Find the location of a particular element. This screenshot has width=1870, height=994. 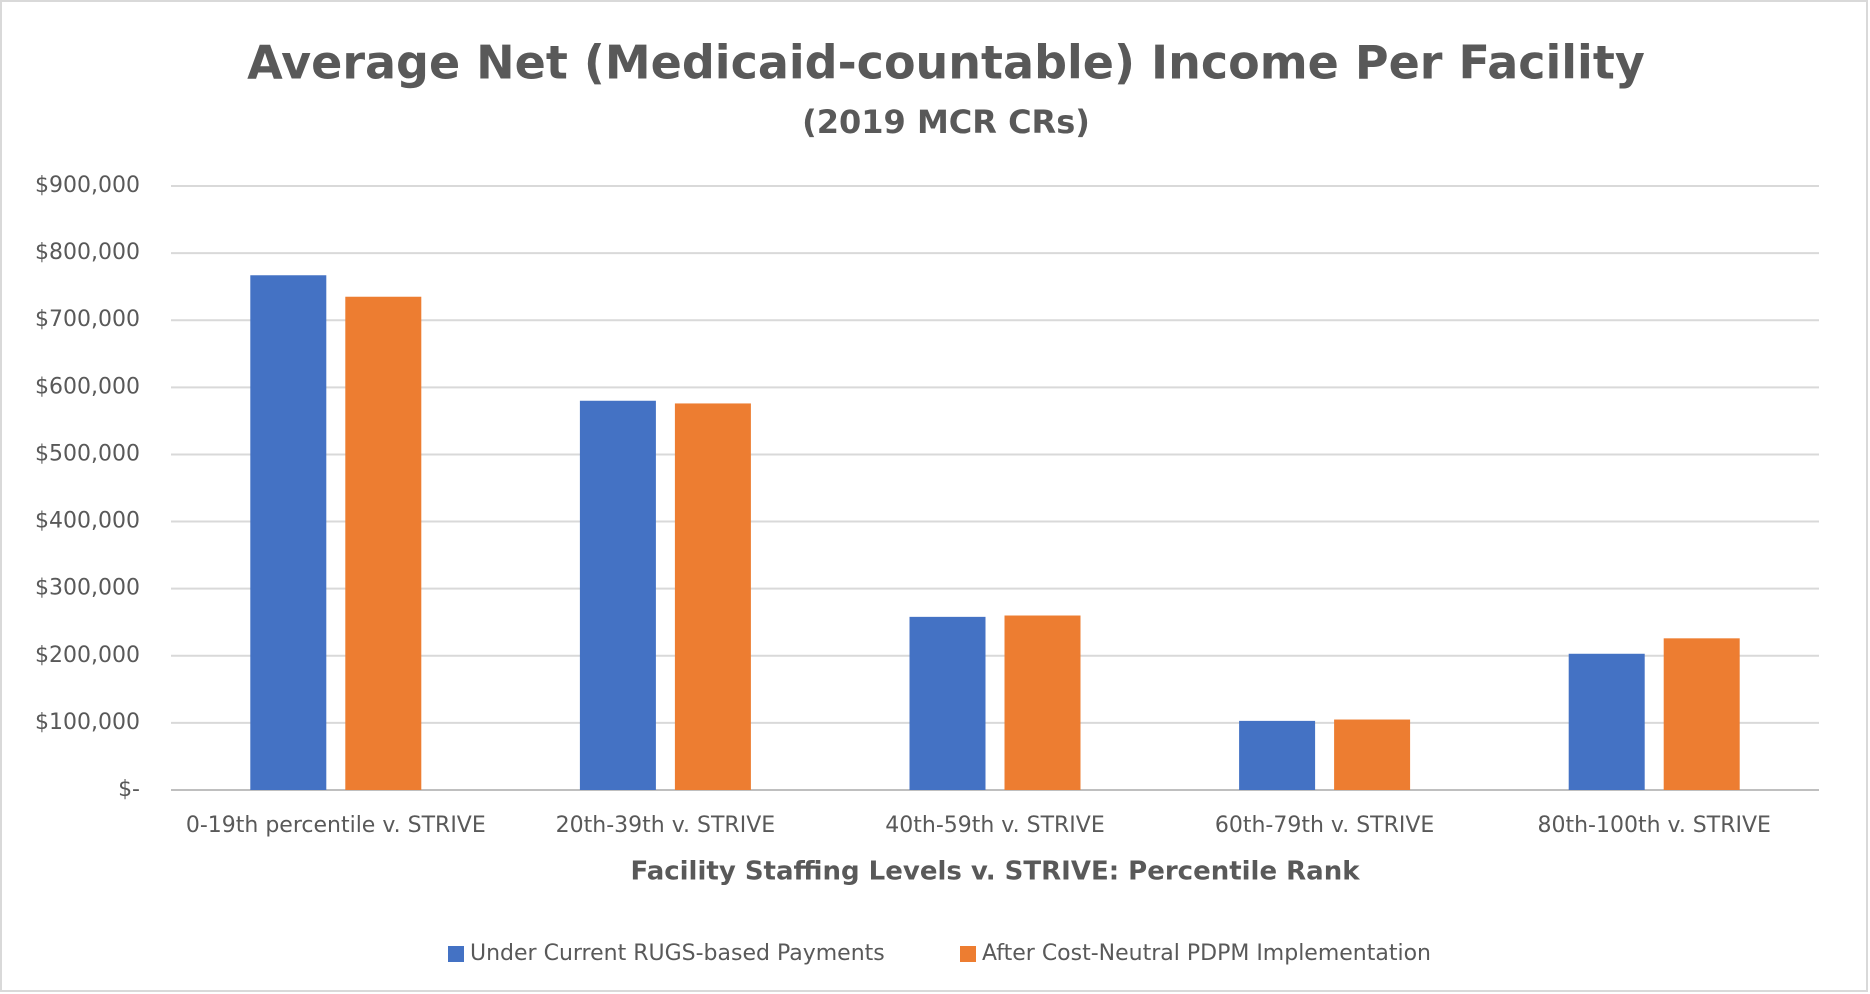

y-tick-label: $400,000 is located at coordinates (87, 521).